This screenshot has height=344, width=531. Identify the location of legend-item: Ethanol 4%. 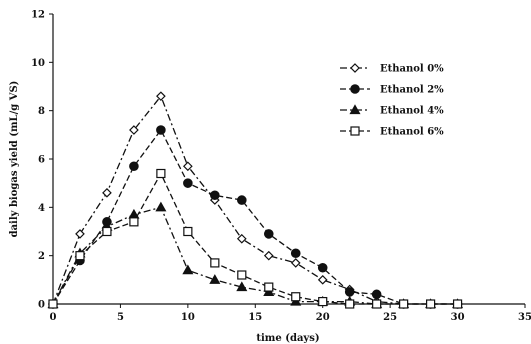
(392, 110).